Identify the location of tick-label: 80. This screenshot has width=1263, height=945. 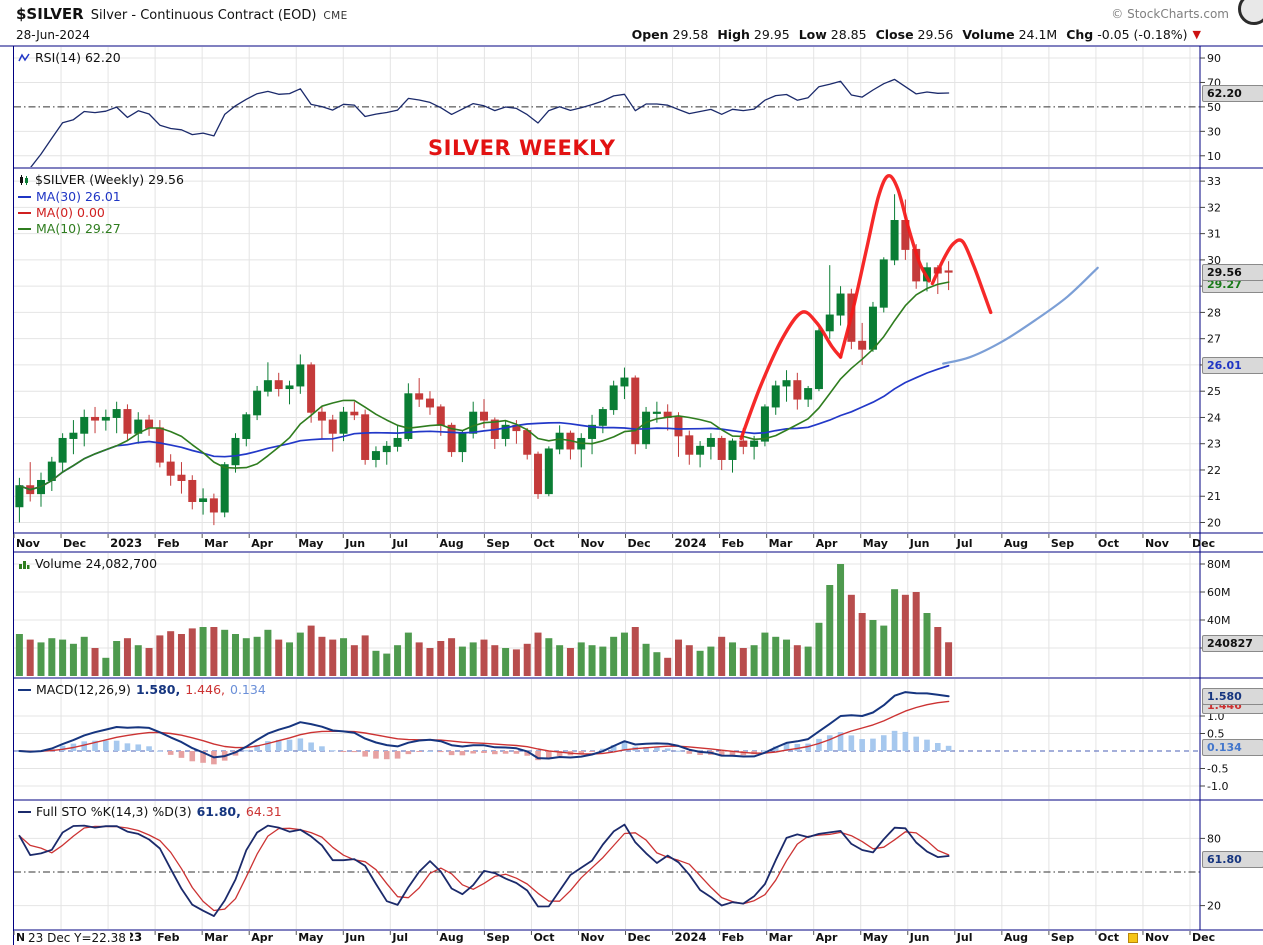
(1214, 838).